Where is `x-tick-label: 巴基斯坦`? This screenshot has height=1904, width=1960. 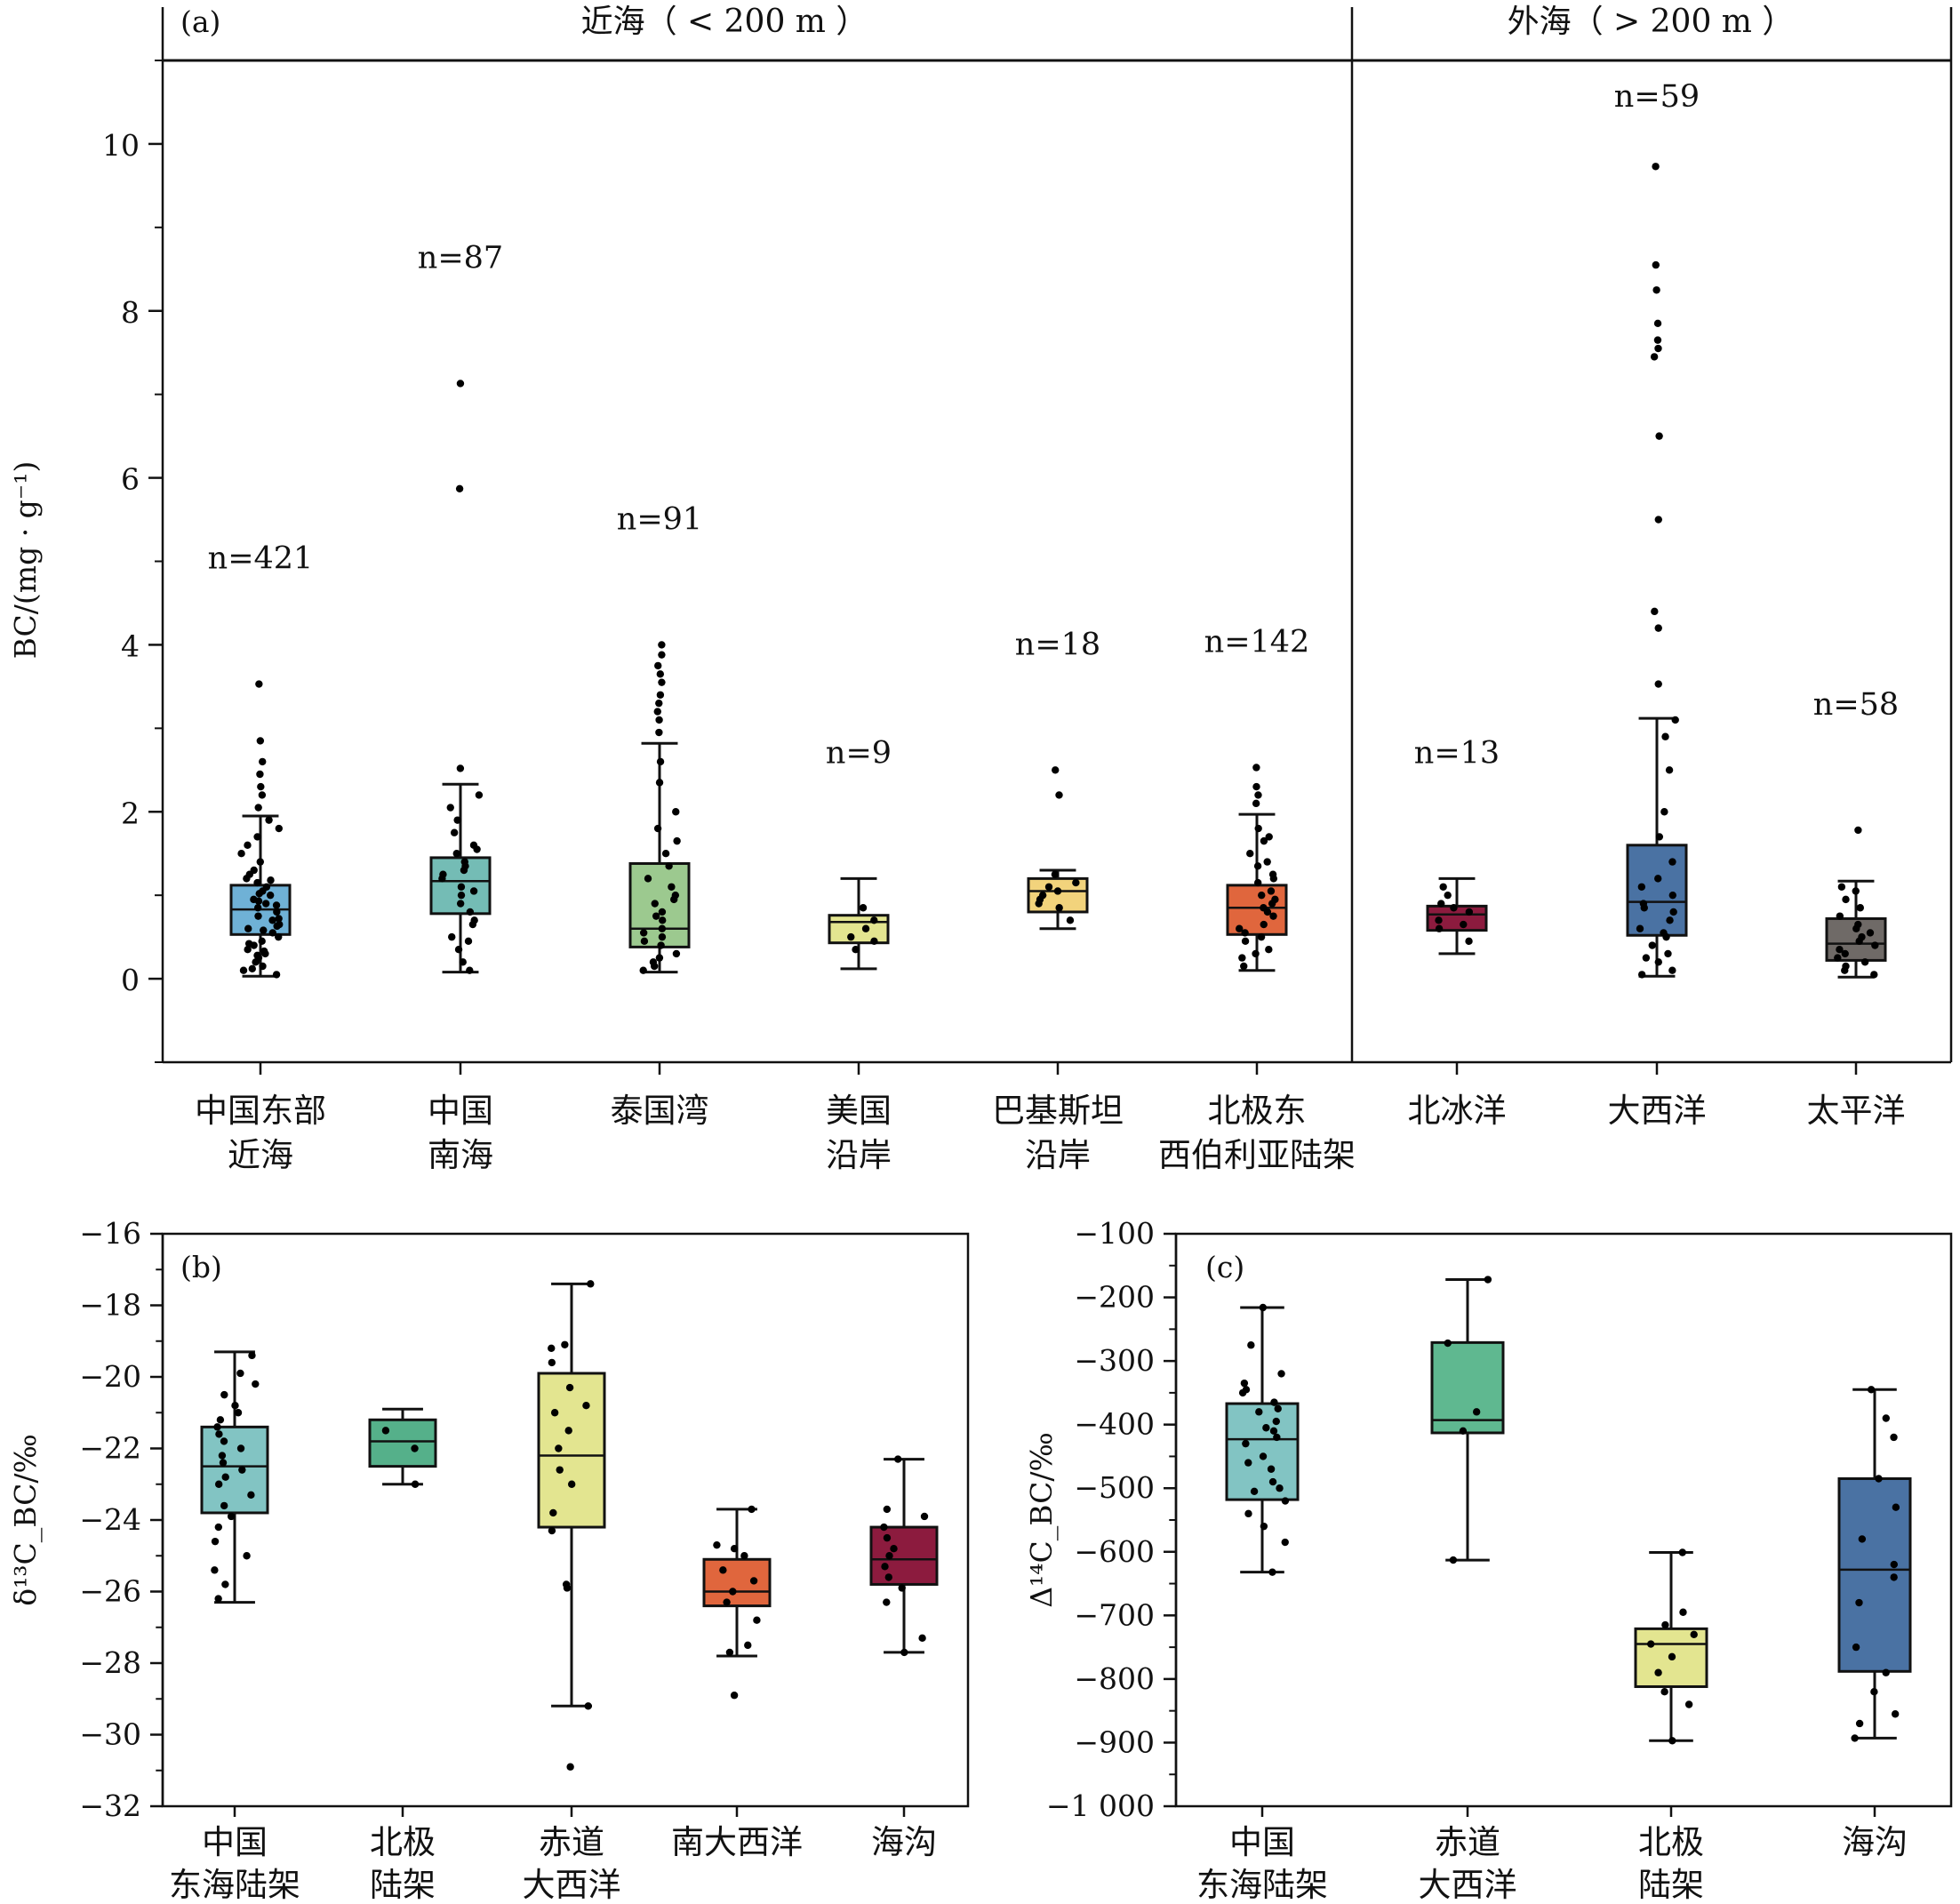 x-tick-label: 巴基斯坦 is located at coordinates (1058, 1111).